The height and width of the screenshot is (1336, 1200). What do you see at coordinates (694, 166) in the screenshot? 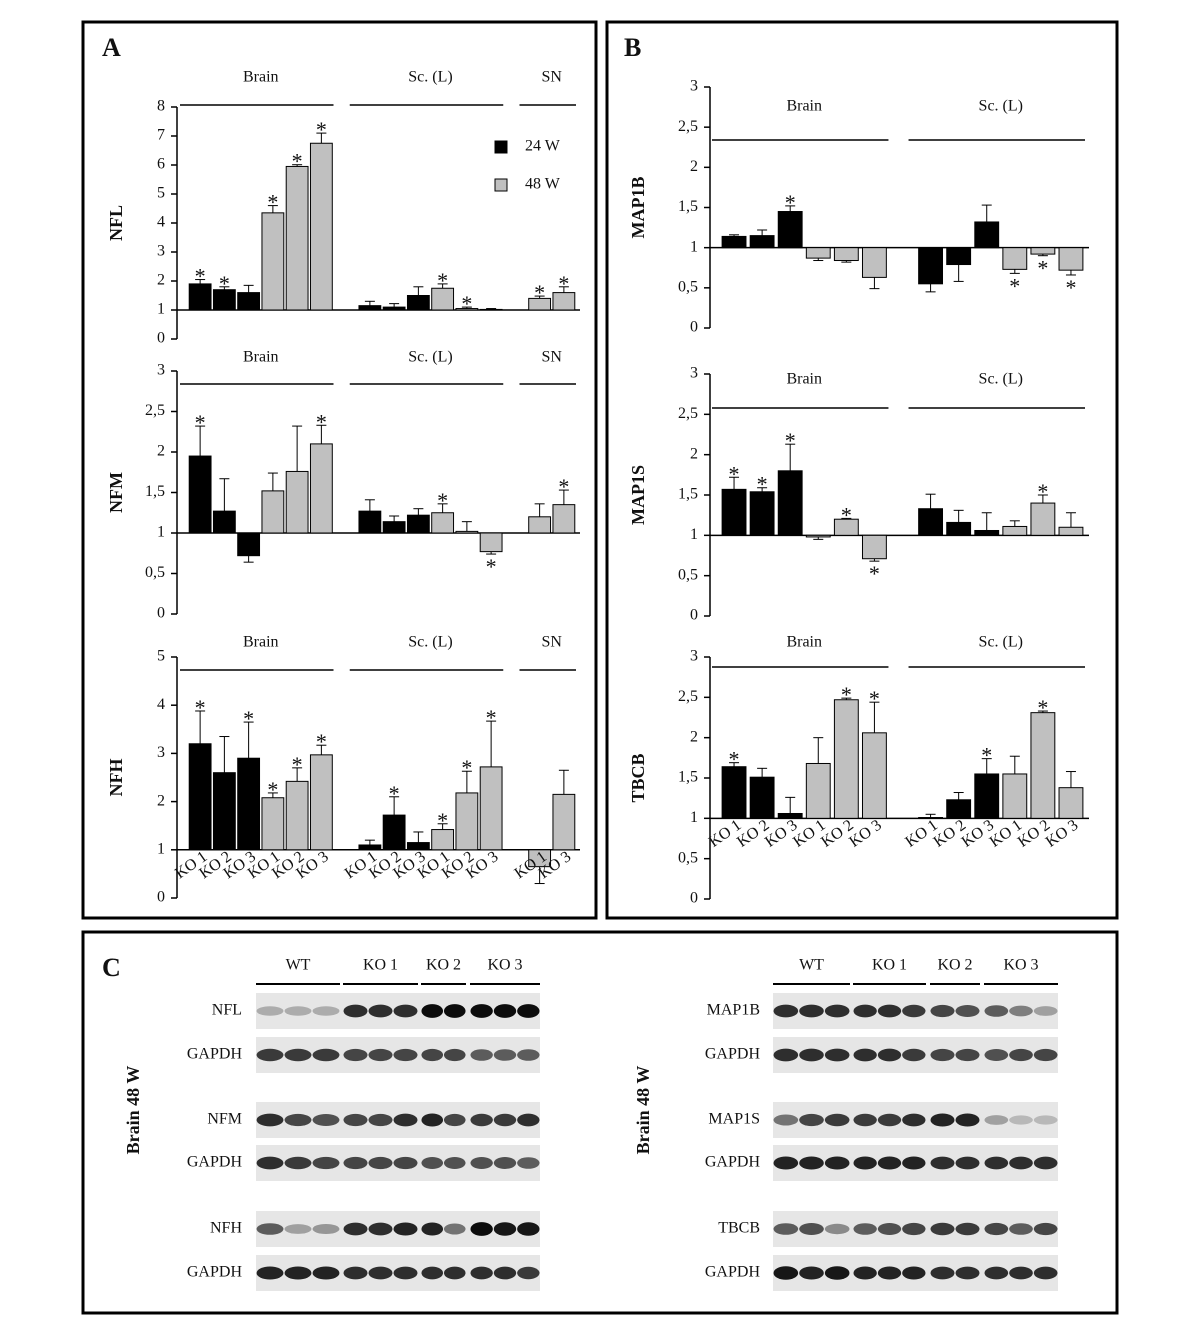
I see `y-tick-label: 2` at bounding box center [694, 166].